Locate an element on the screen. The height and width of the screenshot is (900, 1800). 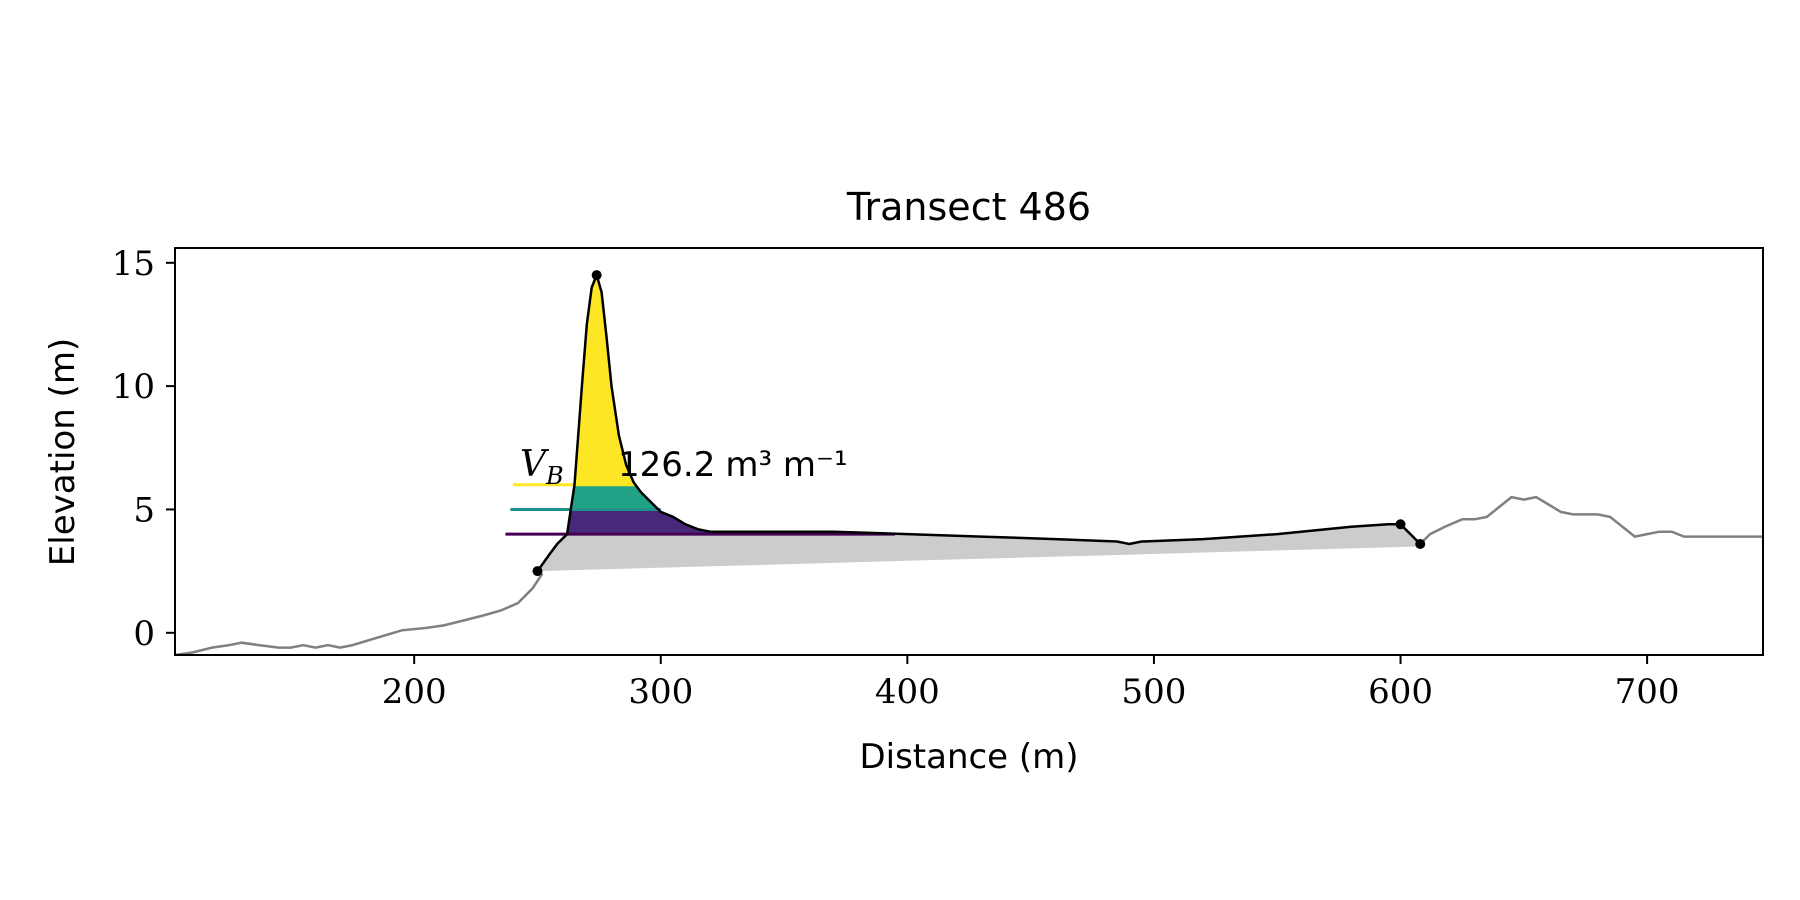
y-tick-label: 5 is located at coordinates (144, 510).